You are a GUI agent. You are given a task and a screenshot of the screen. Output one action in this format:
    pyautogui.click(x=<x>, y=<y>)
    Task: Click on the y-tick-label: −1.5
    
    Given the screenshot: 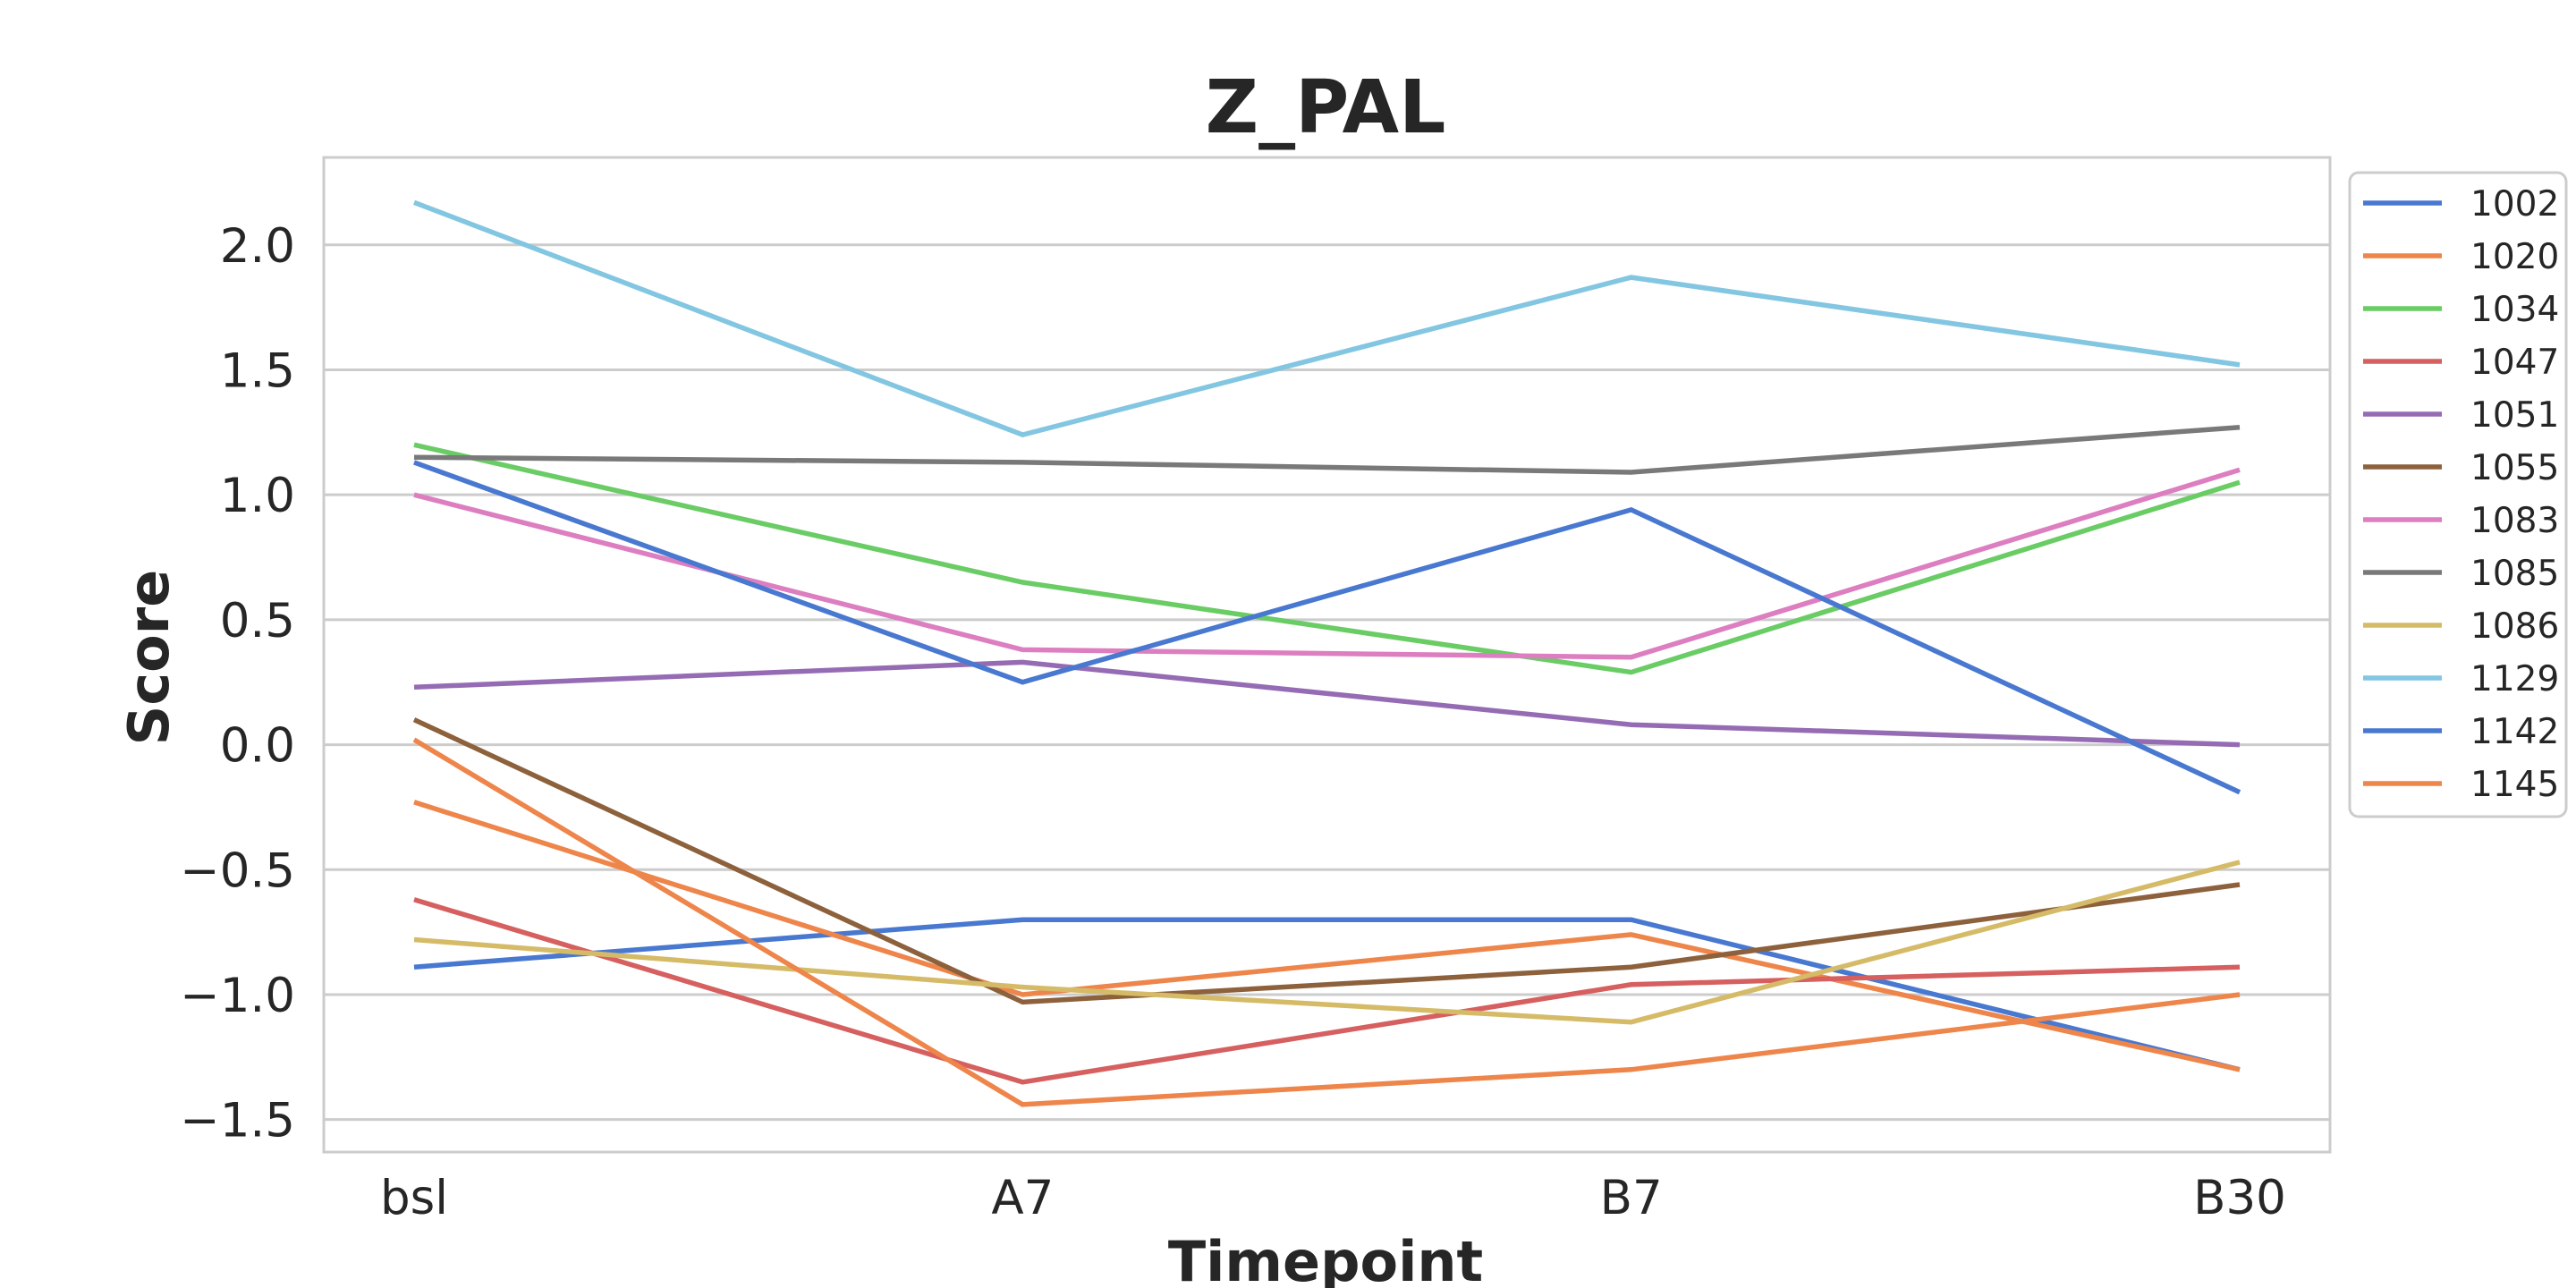 What is the action you would take?
    pyautogui.click(x=237, y=1121)
    